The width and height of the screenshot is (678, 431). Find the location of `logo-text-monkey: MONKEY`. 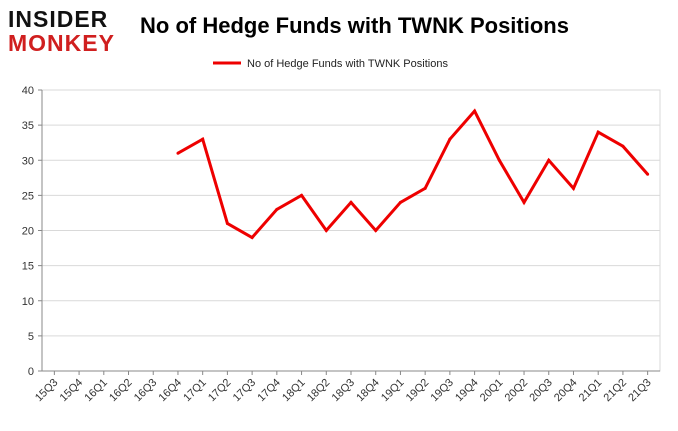

logo-text-monkey: MONKEY is located at coordinates (61, 43).